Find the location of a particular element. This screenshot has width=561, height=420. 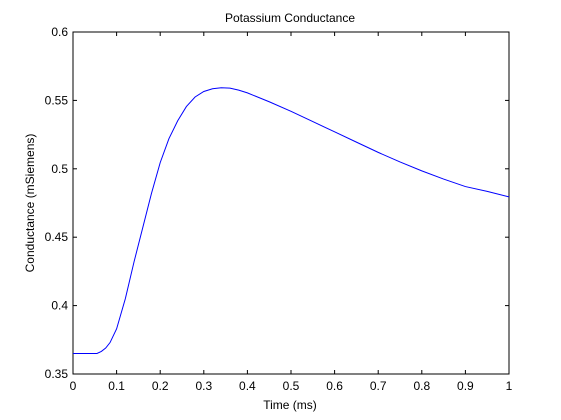

x-tick-label: 0.8 is located at coordinates (421, 386).